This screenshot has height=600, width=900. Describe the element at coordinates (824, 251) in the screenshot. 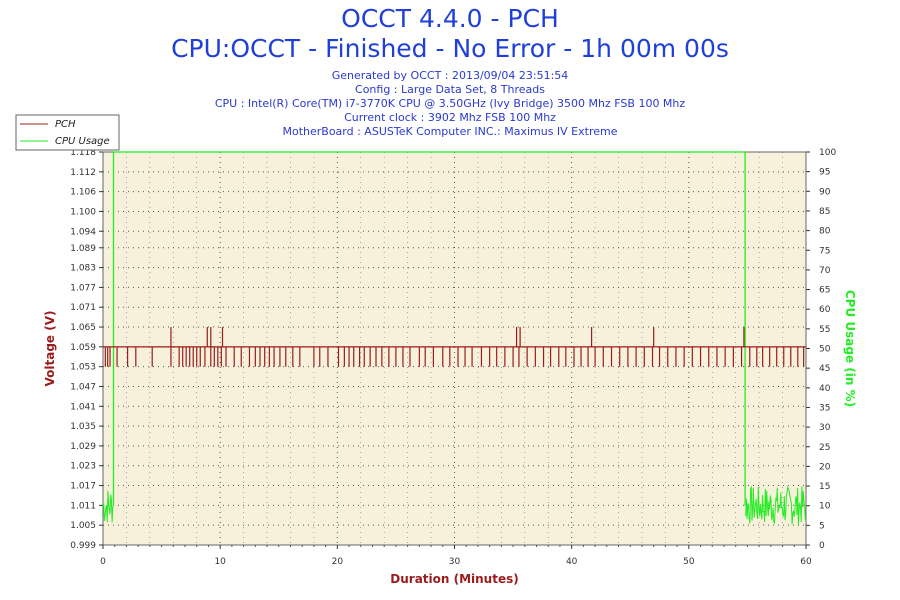

I see `y2-tick-label: 75` at that location.